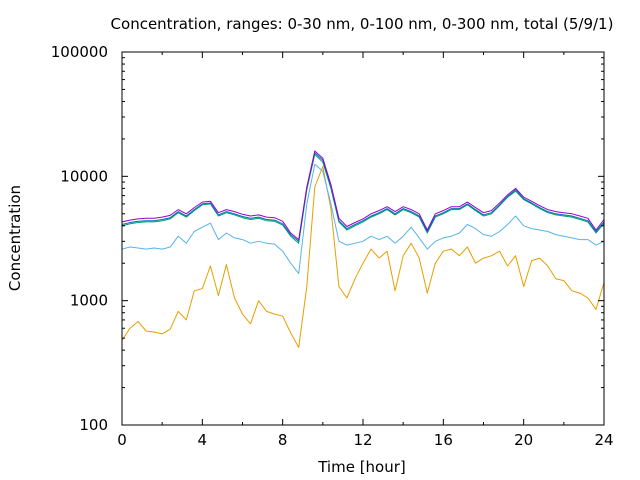 Image resolution: width=640 pixels, height=480 pixels. Describe the element at coordinates (283, 440) in the screenshot. I see `x-tick-label: 8` at that location.